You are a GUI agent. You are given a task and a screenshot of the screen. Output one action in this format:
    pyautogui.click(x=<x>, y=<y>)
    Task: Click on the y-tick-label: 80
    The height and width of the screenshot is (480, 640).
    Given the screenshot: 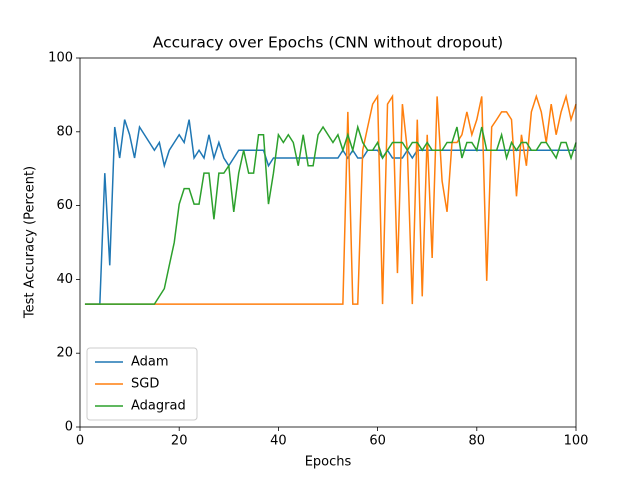 What is the action you would take?
    pyautogui.click(x=64, y=131)
    